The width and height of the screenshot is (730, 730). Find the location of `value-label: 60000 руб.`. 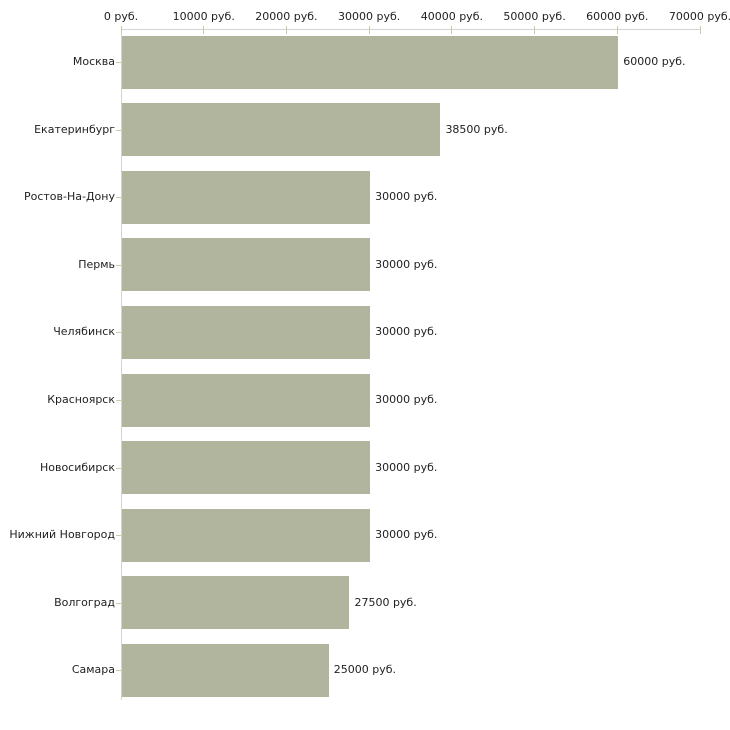

value-label: 60000 руб. is located at coordinates (654, 61).